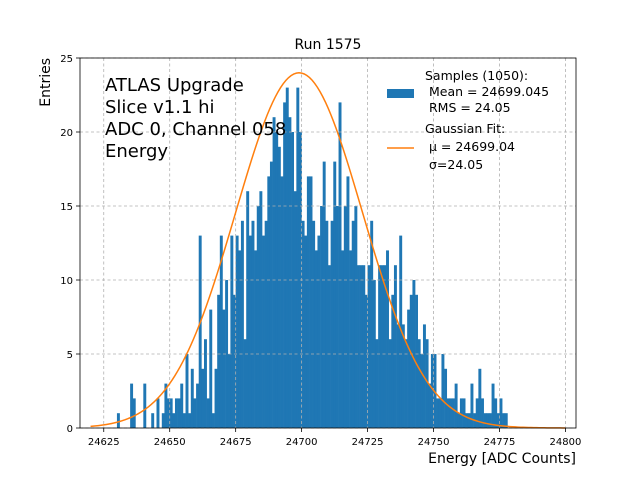  What do you see at coordinates (468, 107) in the screenshot?
I see `legend-hist-label-3: RMS = 24.05` at bounding box center [468, 107].